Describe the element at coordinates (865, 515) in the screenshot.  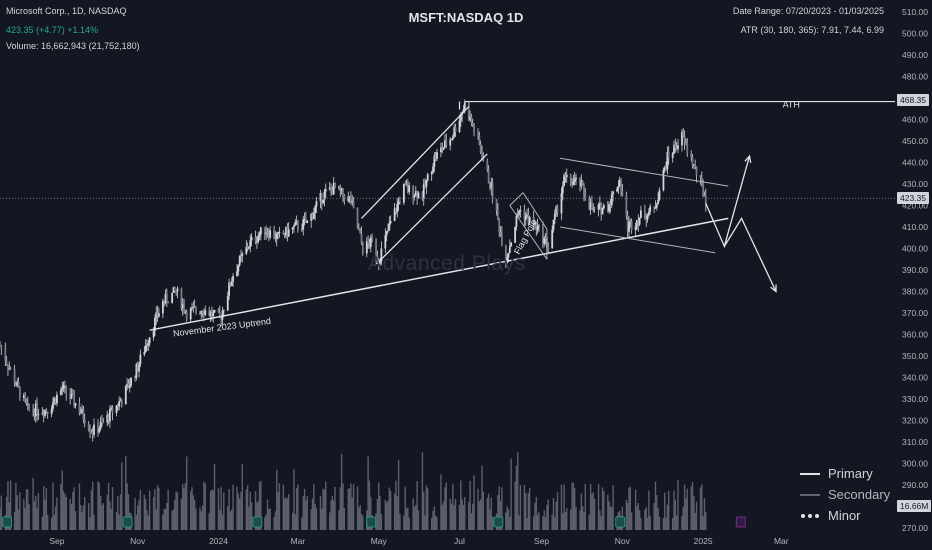
I see `legend-minor: Minor` at that location.